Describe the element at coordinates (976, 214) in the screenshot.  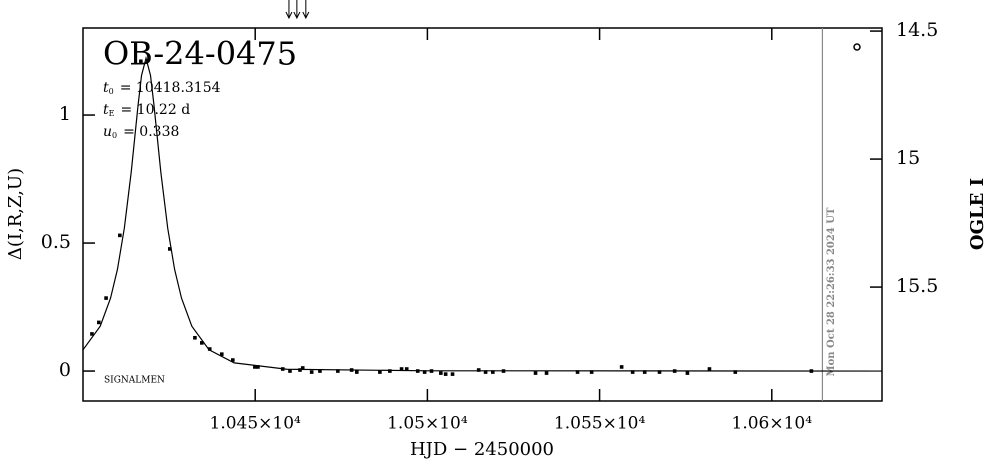
I see `y2-axis-label: OGLE I` at that location.